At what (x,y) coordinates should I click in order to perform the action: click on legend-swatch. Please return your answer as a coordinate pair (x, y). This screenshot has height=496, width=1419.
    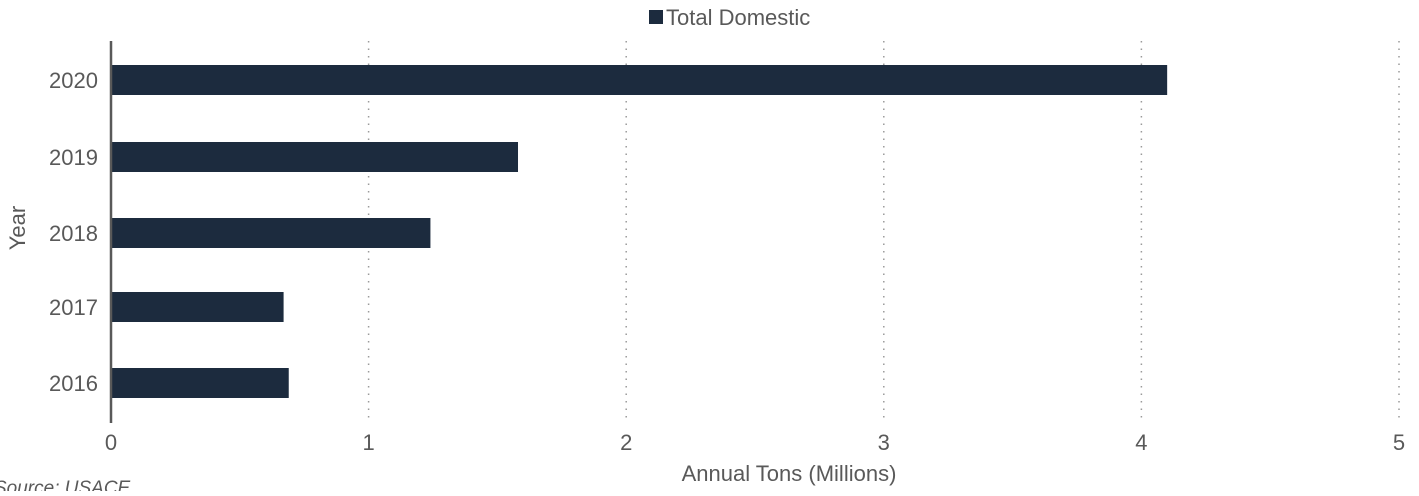
    Looking at the image, I should click on (656, 17).